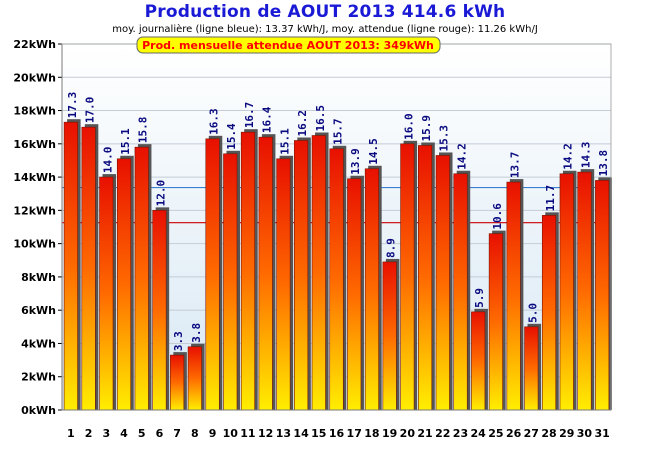  I want to click on data-label: 15.3, so click(444, 138).